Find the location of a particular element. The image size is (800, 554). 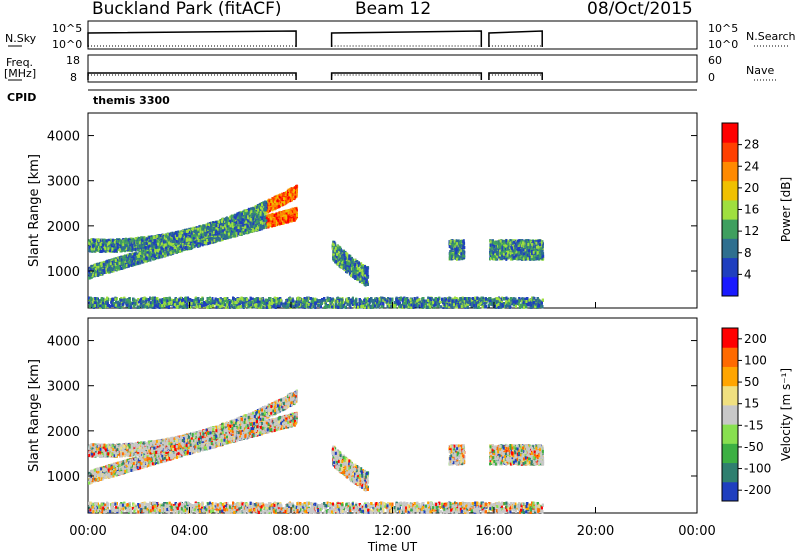

cpid-label: CPID is located at coordinates (21, 97).